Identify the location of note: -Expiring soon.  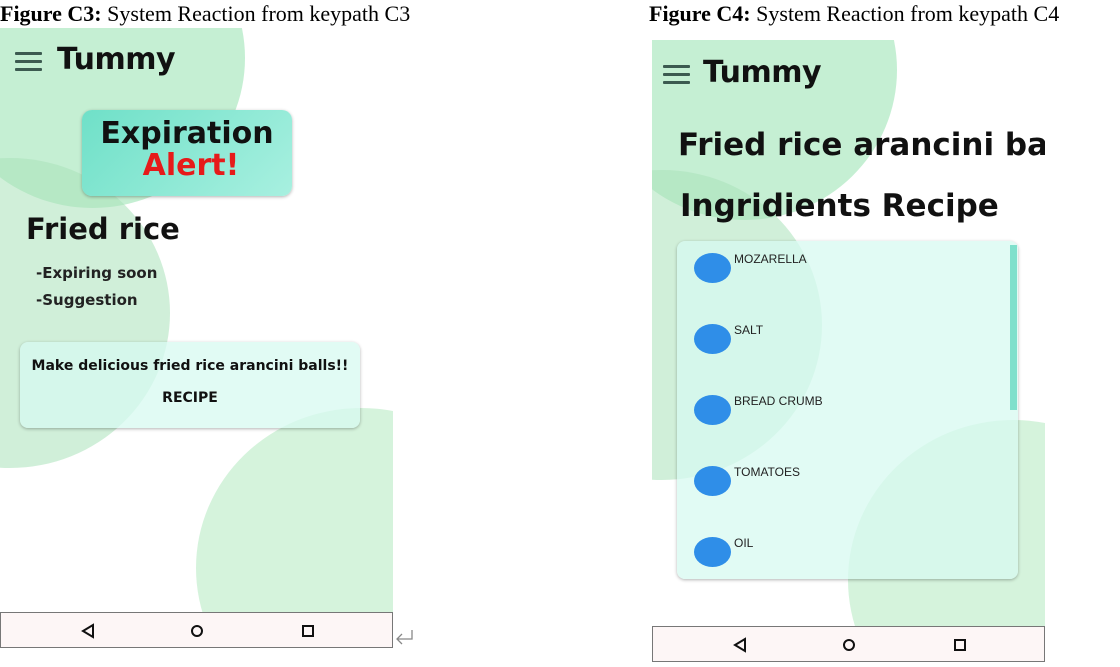
(97, 273).